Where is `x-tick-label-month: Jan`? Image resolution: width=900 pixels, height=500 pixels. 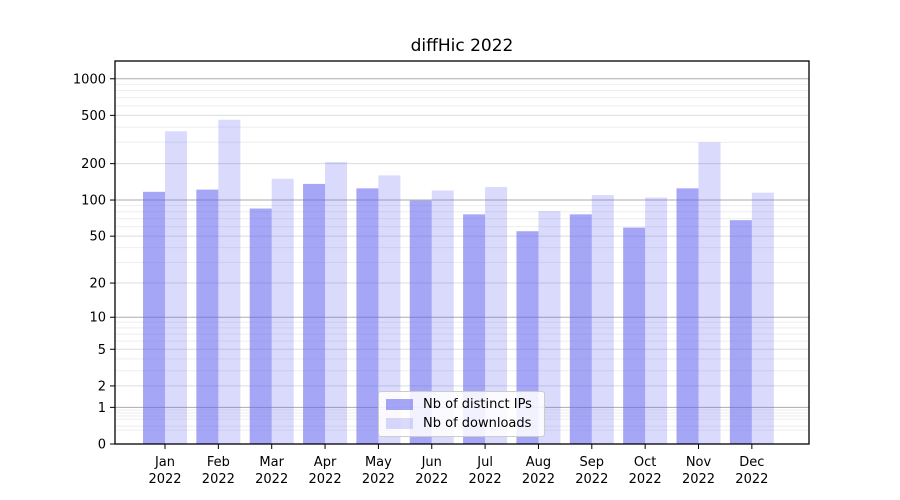 x-tick-label-month: Jan is located at coordinates (164, 462).